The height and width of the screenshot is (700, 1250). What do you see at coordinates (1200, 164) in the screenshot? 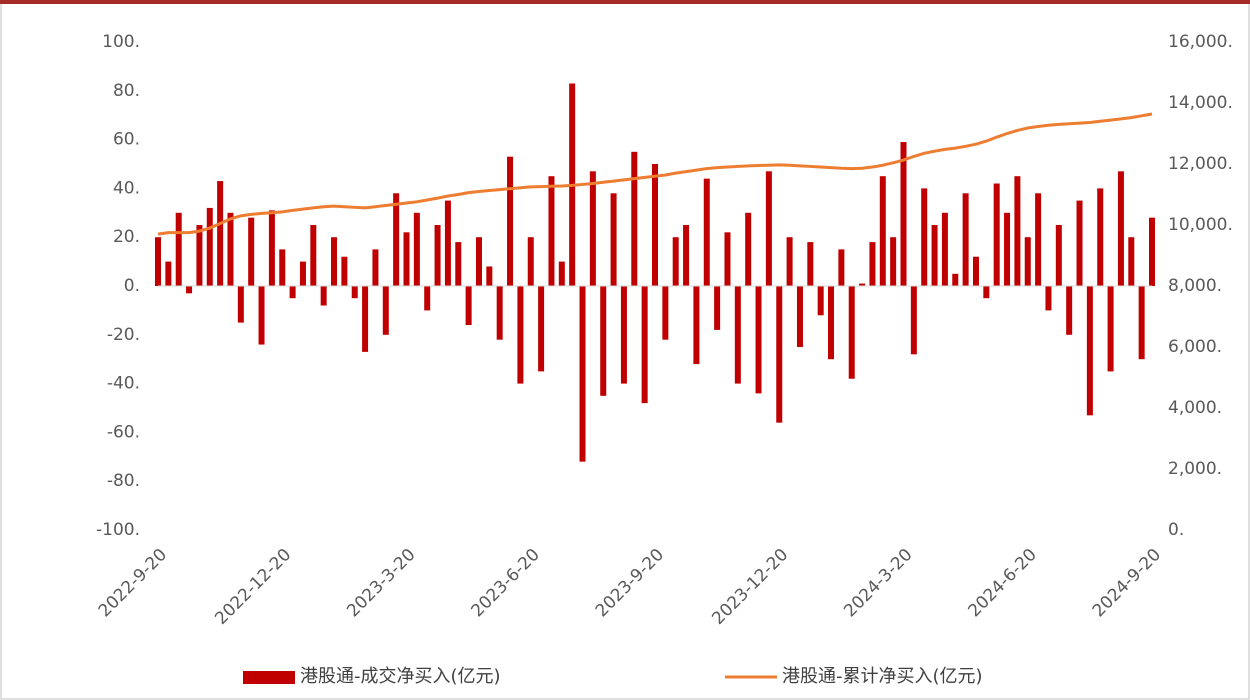
I see `y2-tick-label: 12,000.` at bounding box center [1200, 164].